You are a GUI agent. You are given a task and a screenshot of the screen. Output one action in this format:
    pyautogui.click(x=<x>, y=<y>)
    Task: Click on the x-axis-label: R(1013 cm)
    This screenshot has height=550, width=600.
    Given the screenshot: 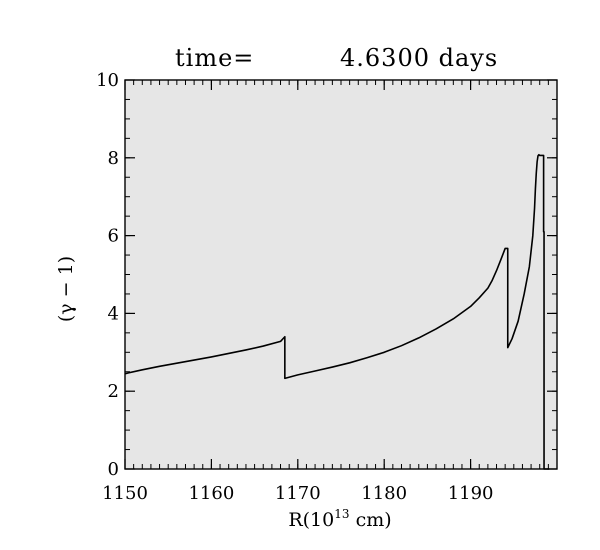 What is the action you would take?
    pyautogui.click(x=339, y=519)
    